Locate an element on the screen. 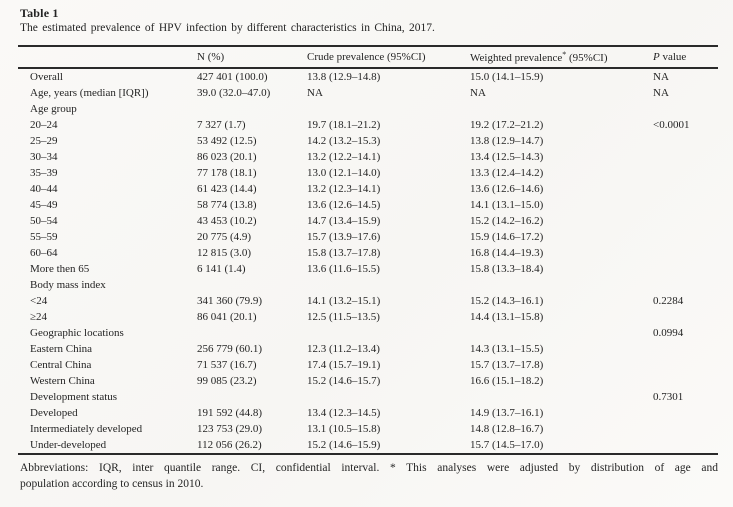  row-label-cell: 20–24 is located at coordinates (44, 125).